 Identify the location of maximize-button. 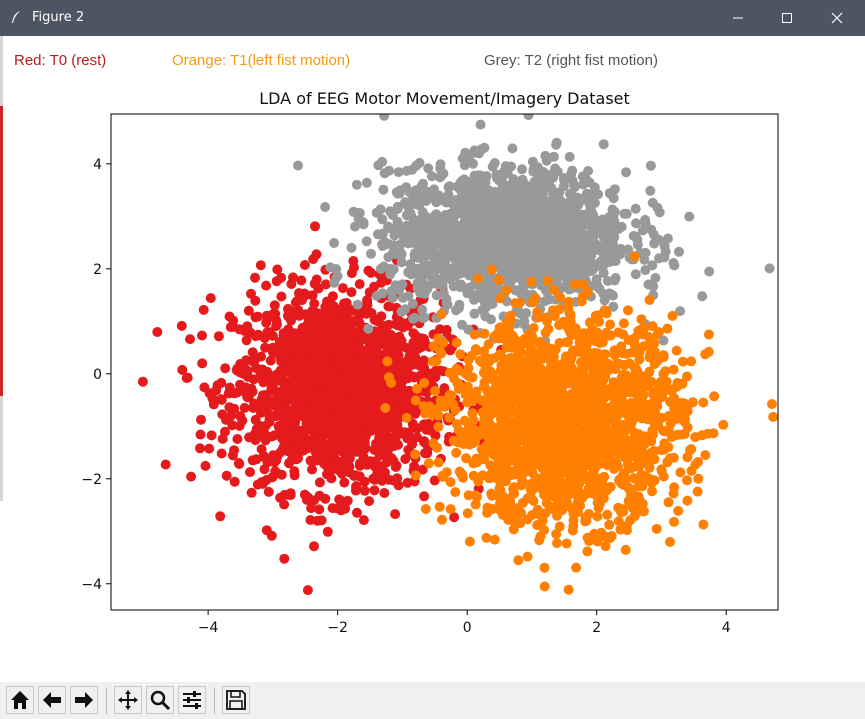
(787, 18).